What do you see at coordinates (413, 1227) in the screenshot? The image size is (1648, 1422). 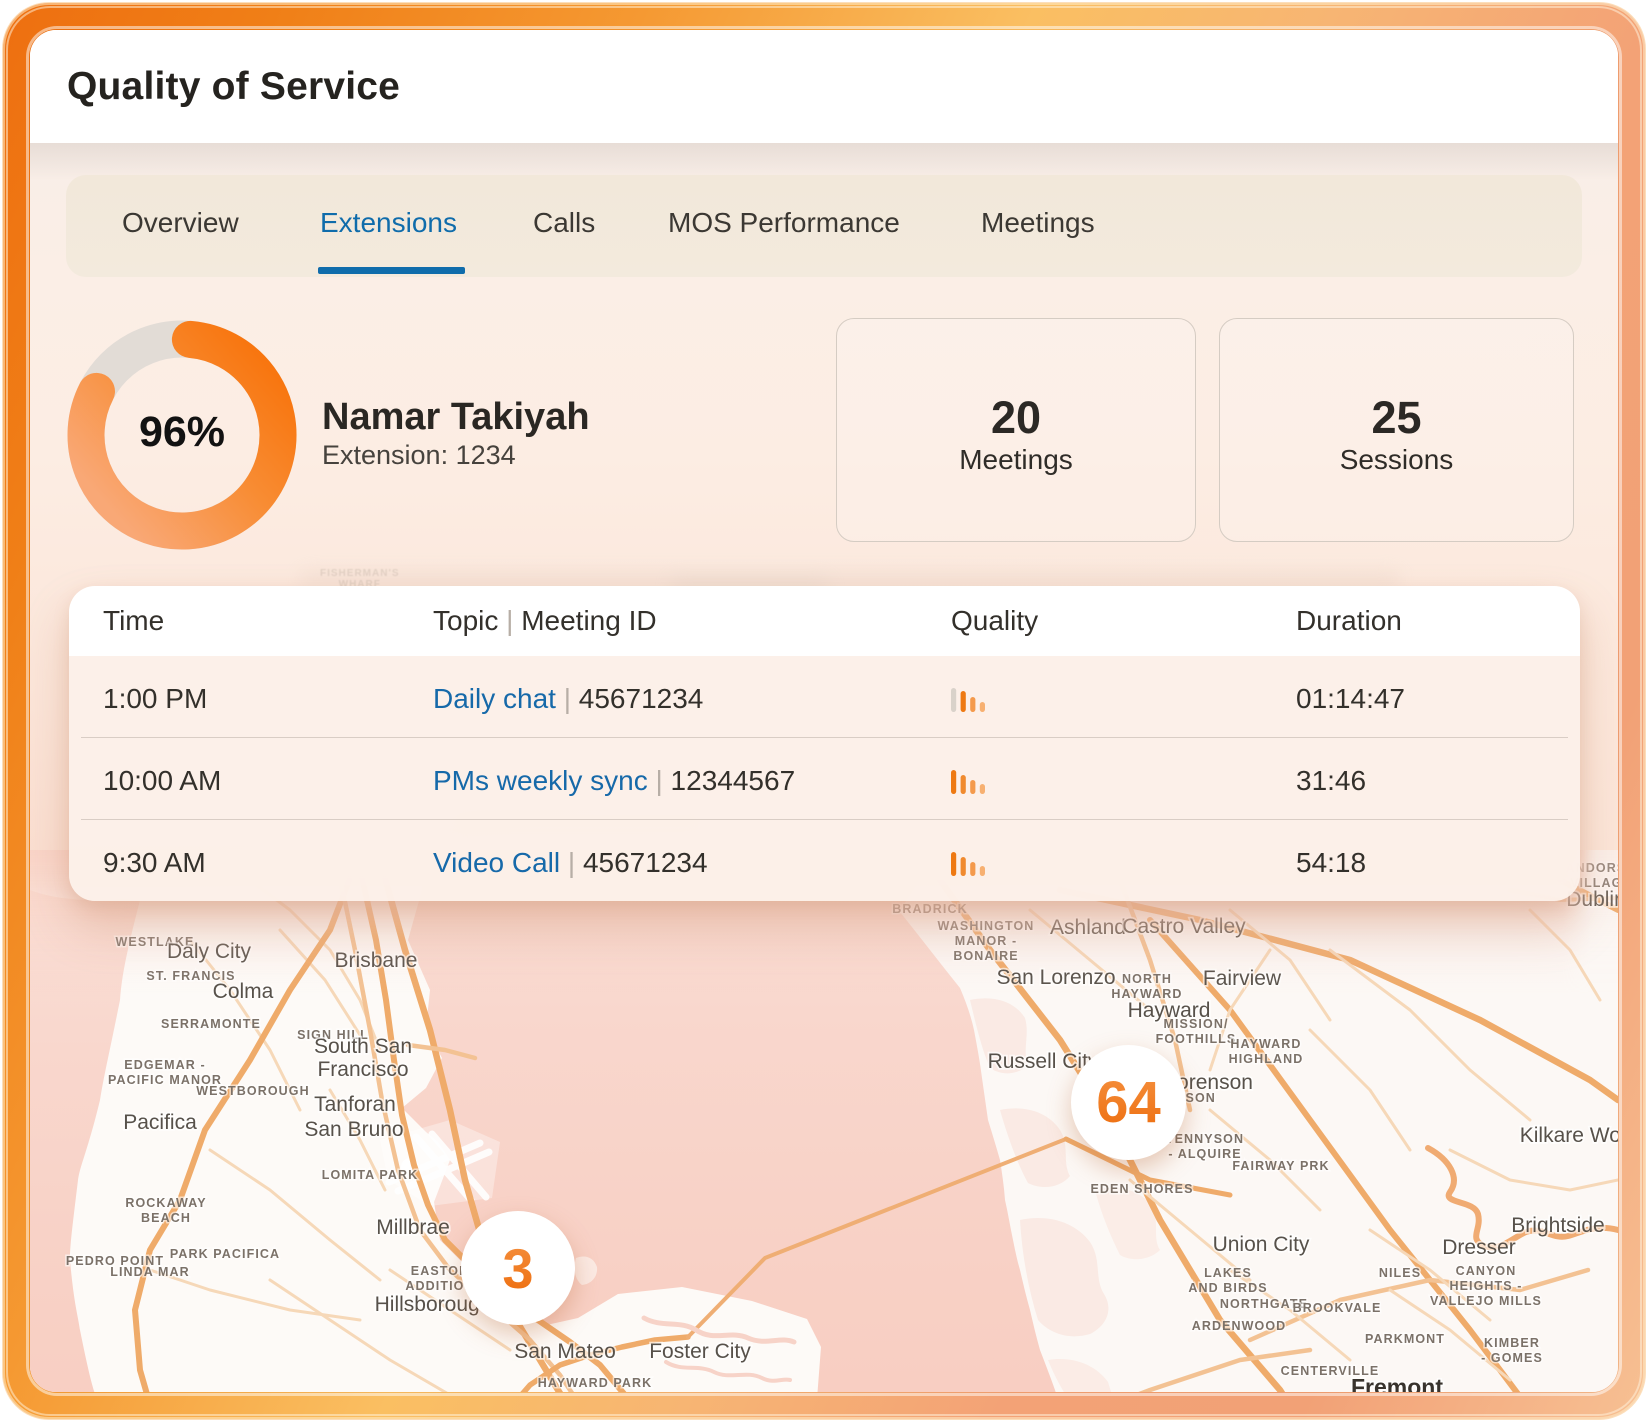 I see `svg-text: Millbrae` at bounding box center [413, 1227].